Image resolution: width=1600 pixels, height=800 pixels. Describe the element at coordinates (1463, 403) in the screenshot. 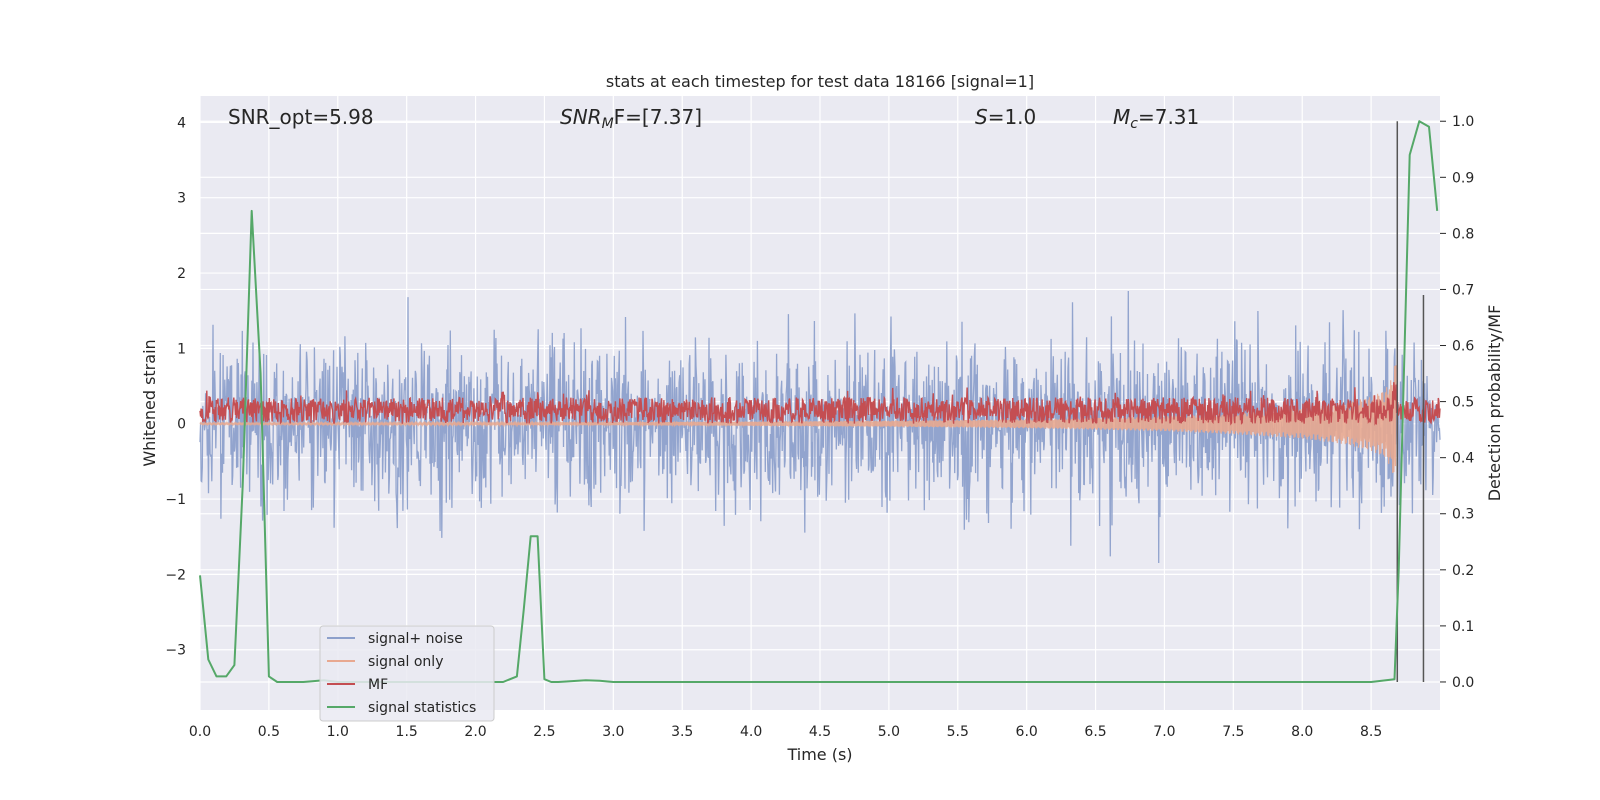

I see `y-right-tick-label: 0.5` at that location.